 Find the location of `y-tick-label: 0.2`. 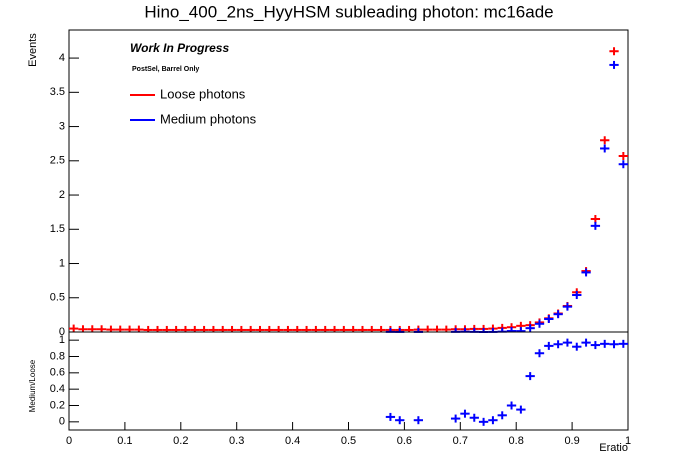

y-tick-label: 0.2 is located at coordinates (57, 405).